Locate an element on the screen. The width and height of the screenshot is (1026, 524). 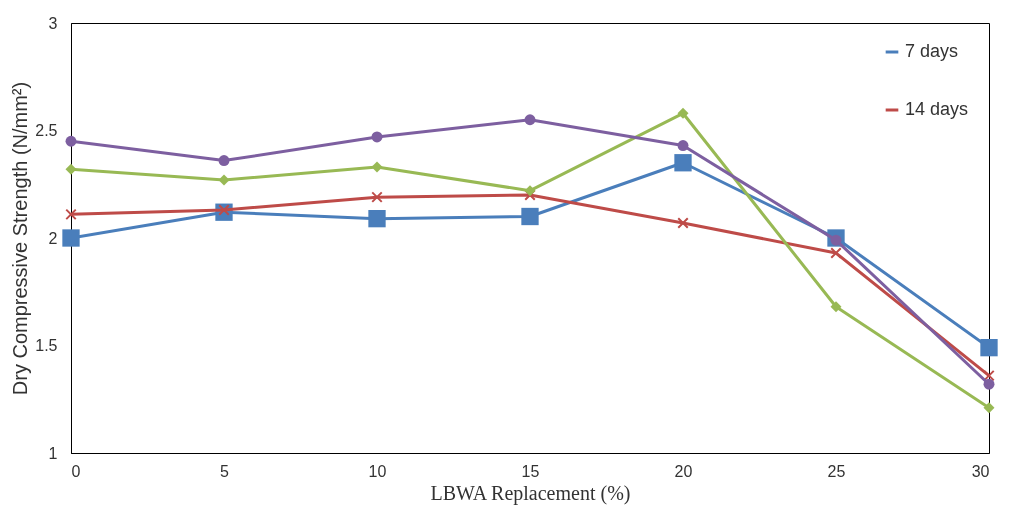
y-tick-label: 1 is located at coordinates (53, 453).